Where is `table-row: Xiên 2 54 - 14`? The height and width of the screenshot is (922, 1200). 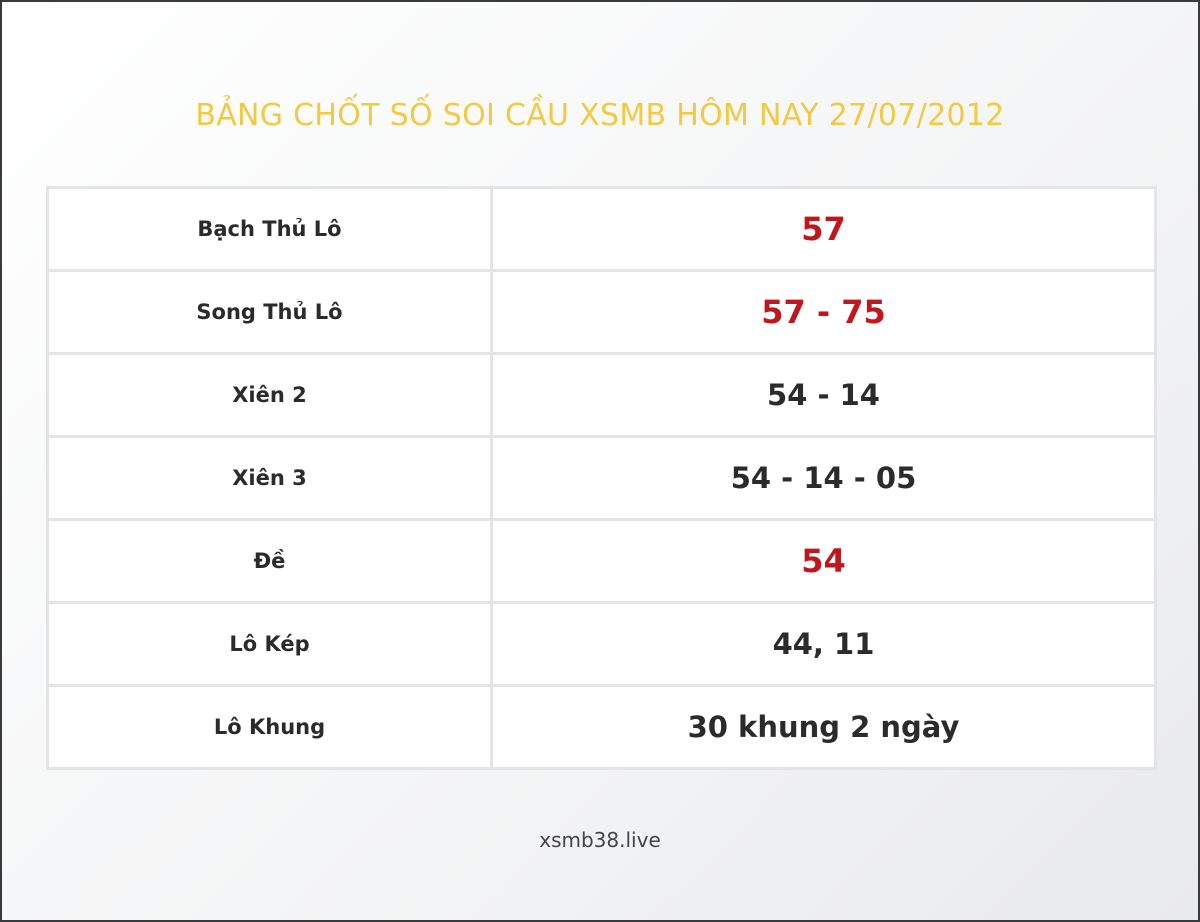
table-row: Xiên 2 54 - 14 is located at coordinates (601, 395).